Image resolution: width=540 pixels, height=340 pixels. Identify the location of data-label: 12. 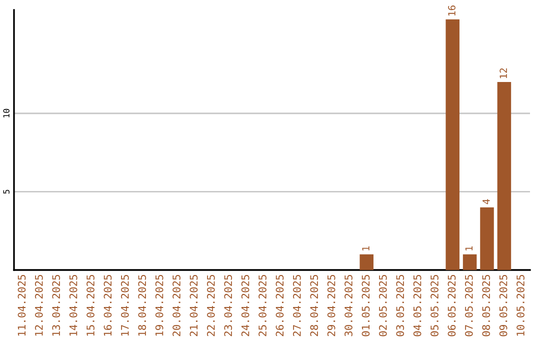
(503, 73).